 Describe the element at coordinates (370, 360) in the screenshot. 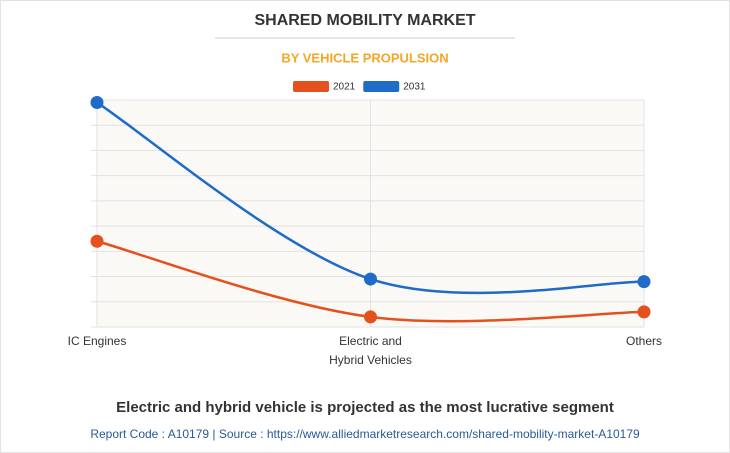

I see `x-tick-line: Hybrid Vehicles` at that location.